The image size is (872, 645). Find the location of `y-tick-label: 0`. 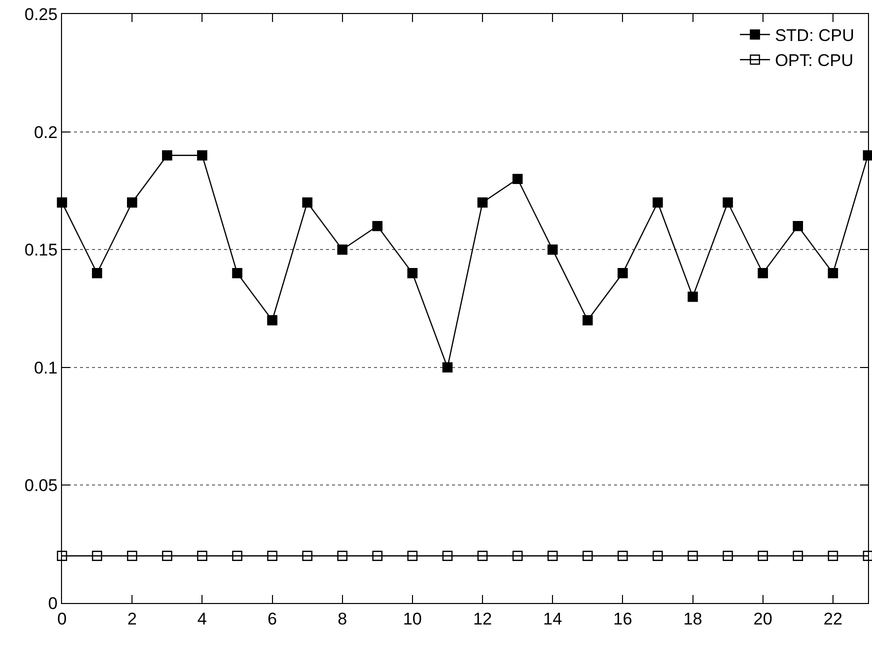

y-tick-label: 0 is located at coordinates (53, 603).